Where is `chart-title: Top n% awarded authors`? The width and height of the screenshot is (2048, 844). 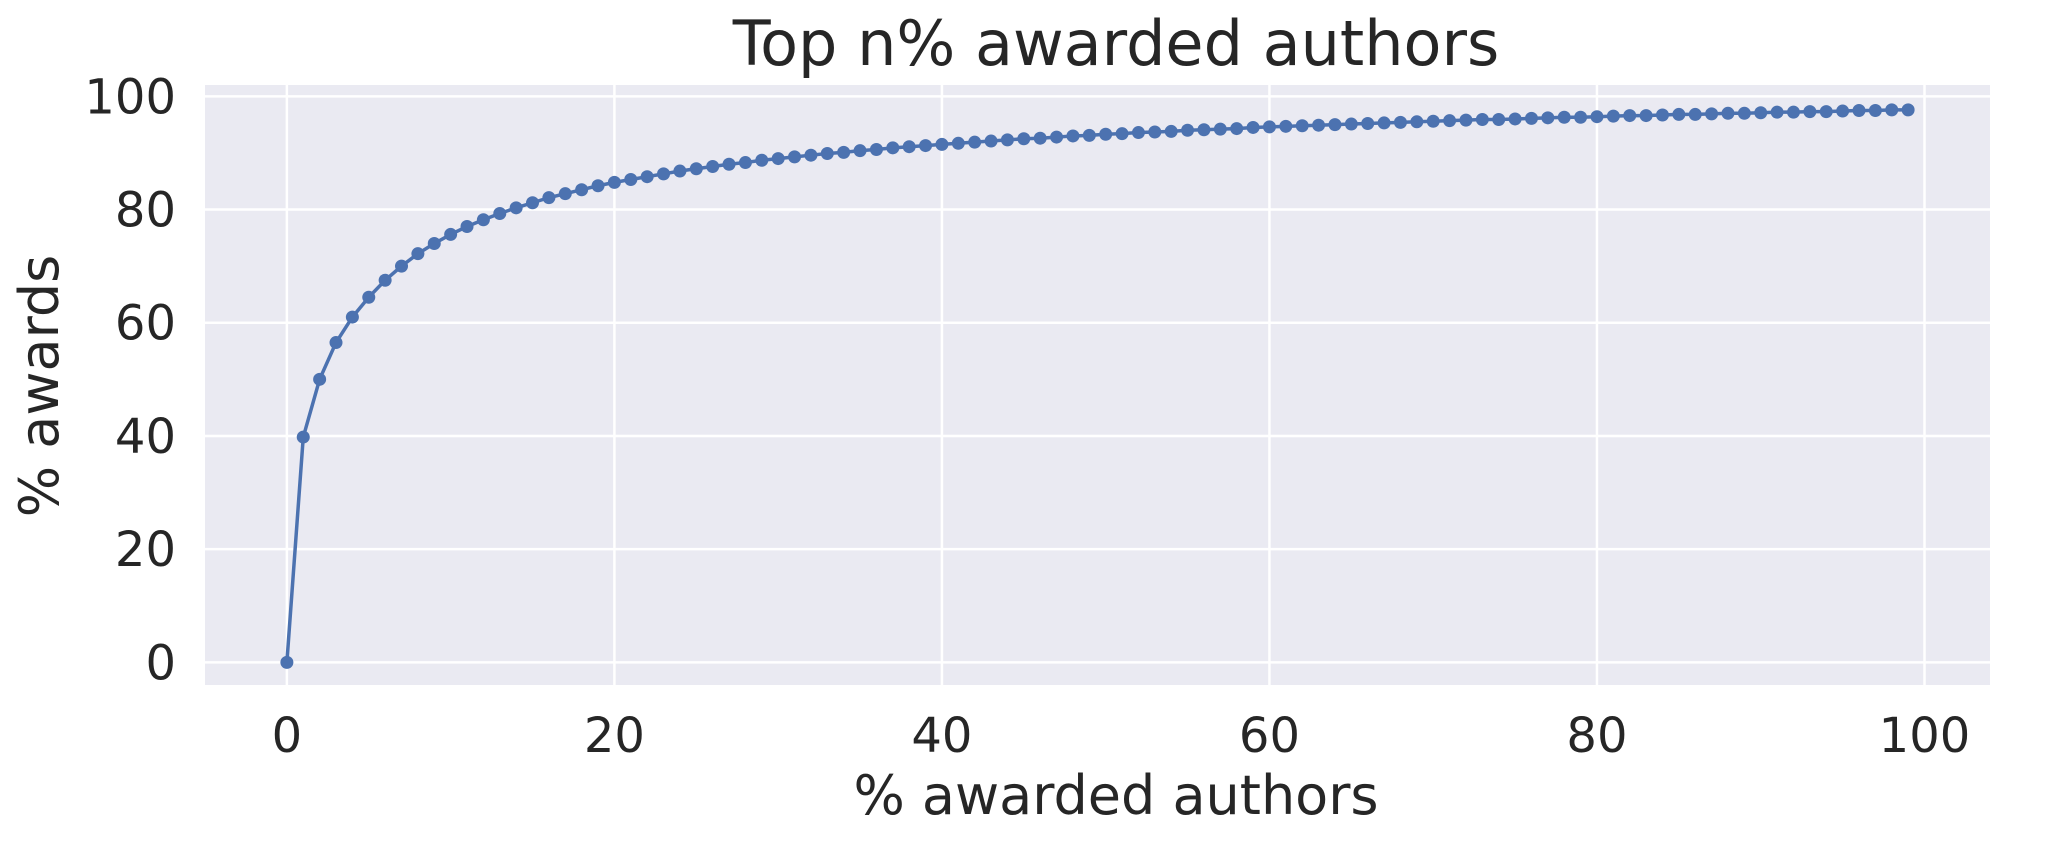 chart-title: Top n% awarded authors is located at coordinates (1116, 43).